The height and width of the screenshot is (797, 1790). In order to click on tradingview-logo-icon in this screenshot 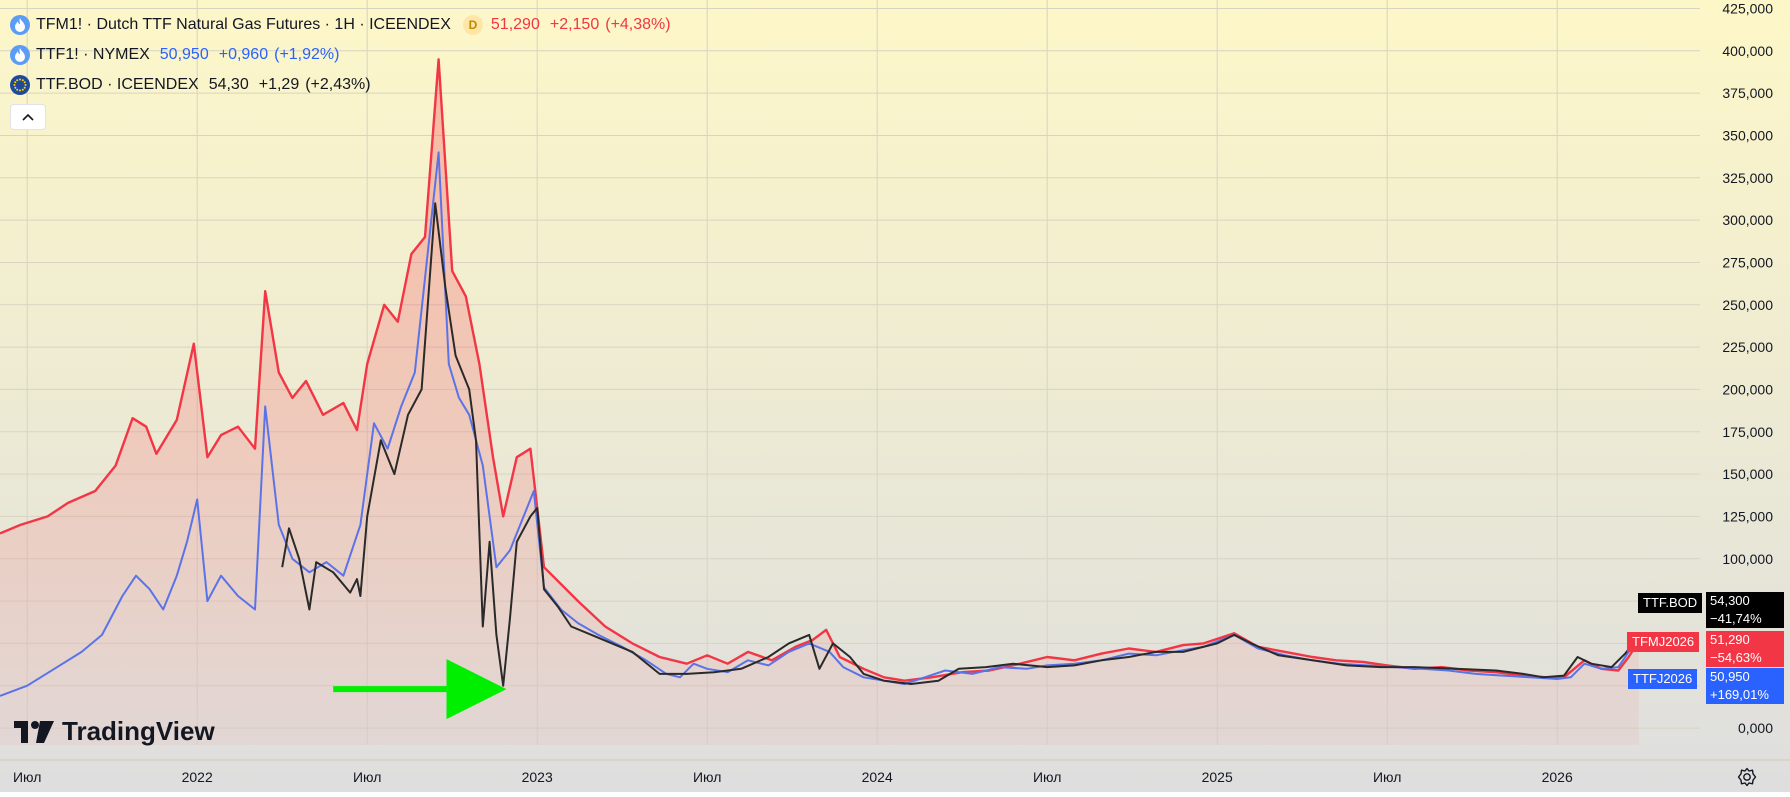, I will do `click(34, 731)`.